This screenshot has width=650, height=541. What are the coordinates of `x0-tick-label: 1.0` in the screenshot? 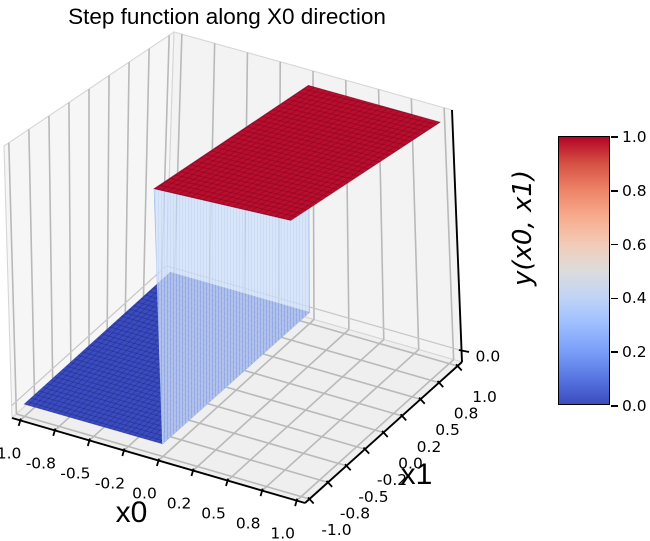 It's located at (282, 533).